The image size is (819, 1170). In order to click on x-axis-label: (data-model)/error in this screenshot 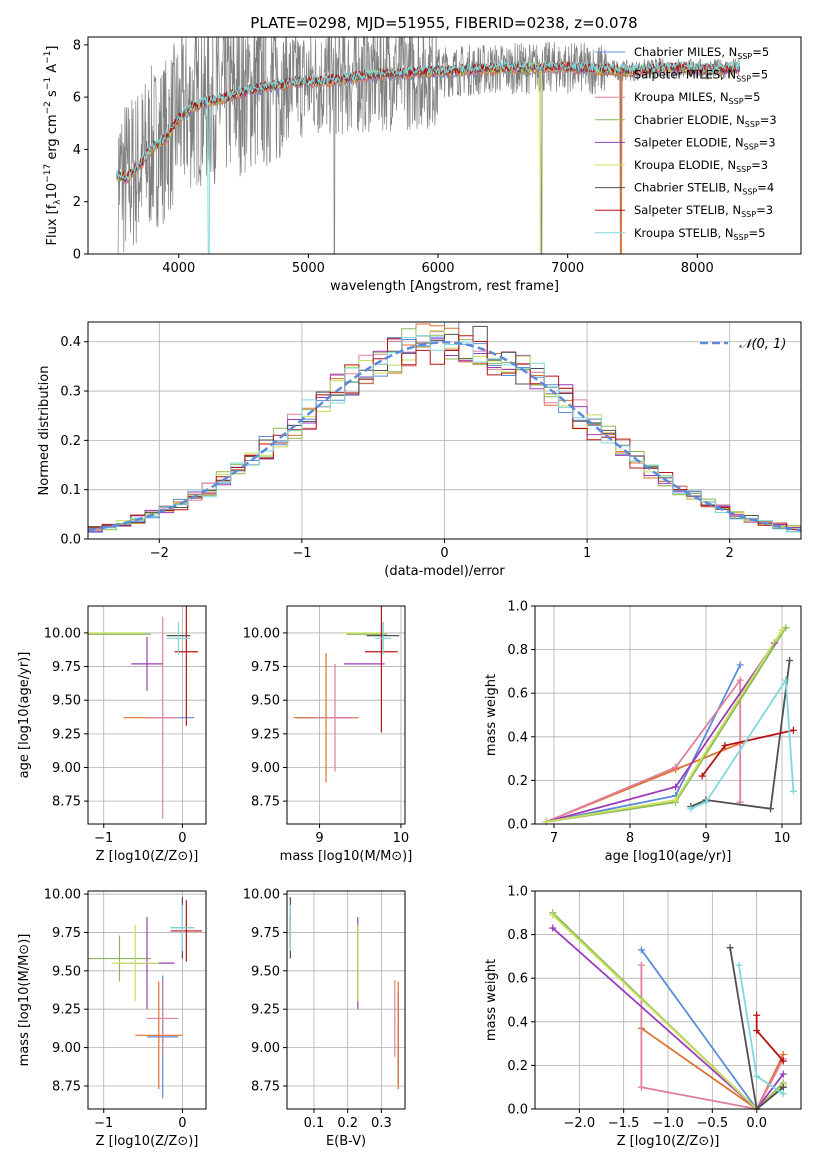, I will do `click(444, 571)`.